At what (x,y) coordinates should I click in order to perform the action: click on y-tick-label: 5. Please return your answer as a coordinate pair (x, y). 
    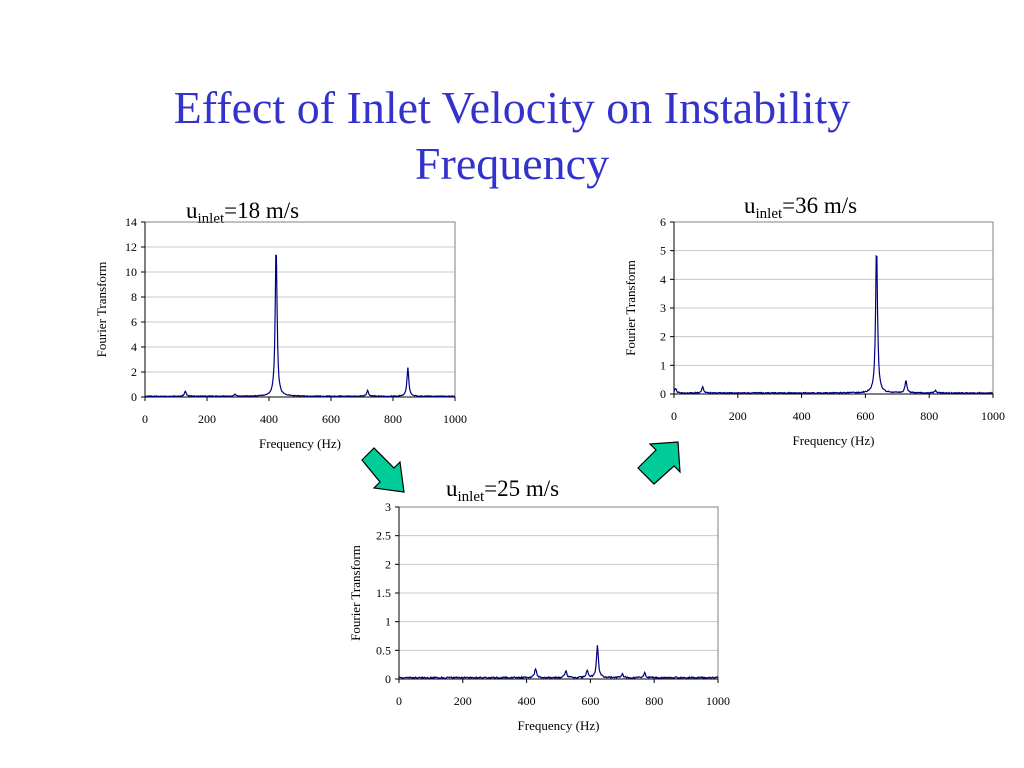
    Looking at the image, I should click on (663, 251).